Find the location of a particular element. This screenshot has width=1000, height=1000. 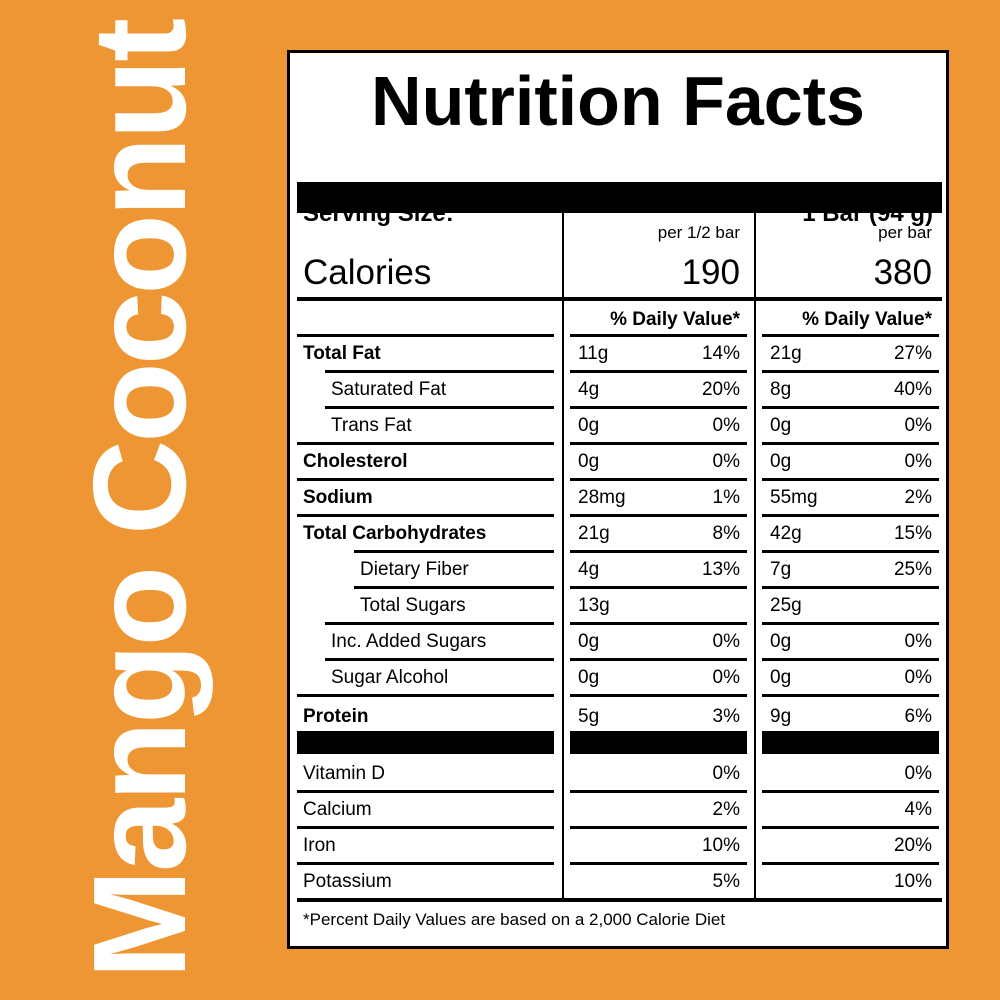

vitamin-dv-half-bar: 10% is located at coordinates (720, 845).